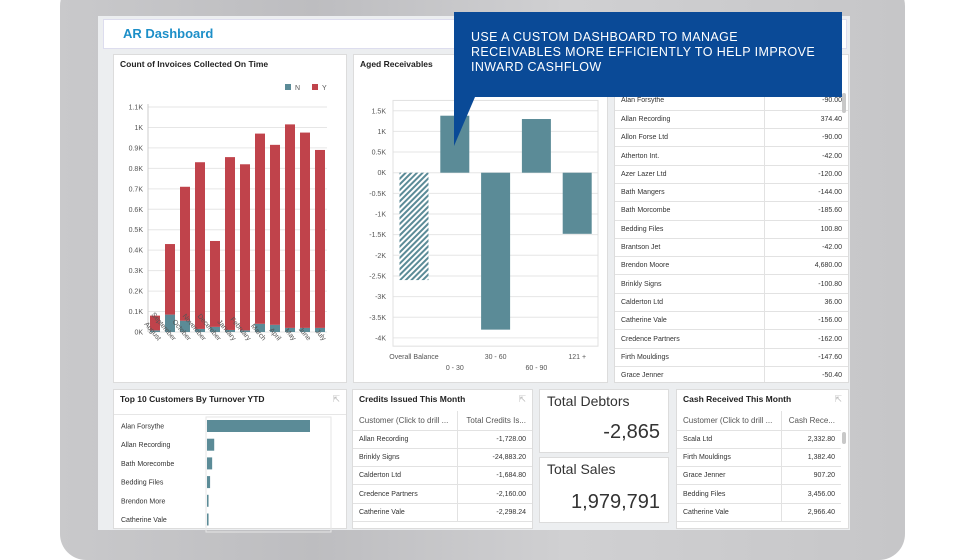 Image resolution: width=970 pixels, height=560 pixels. I want to click on x-tick-label: 0 - 30, so click(455, 368).